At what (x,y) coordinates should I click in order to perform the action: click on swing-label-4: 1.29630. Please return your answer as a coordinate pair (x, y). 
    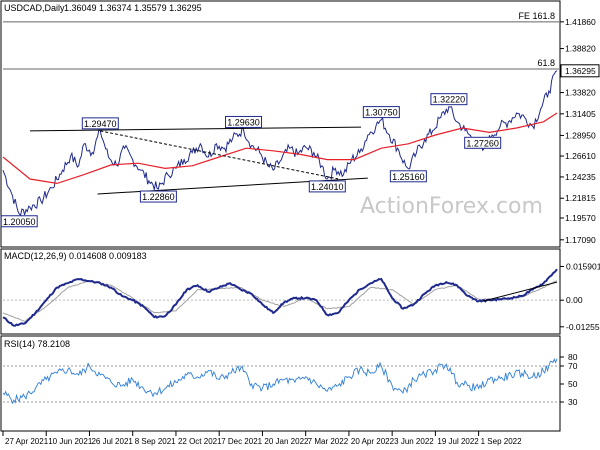
    Looking at the image, I should click on (243, 122).